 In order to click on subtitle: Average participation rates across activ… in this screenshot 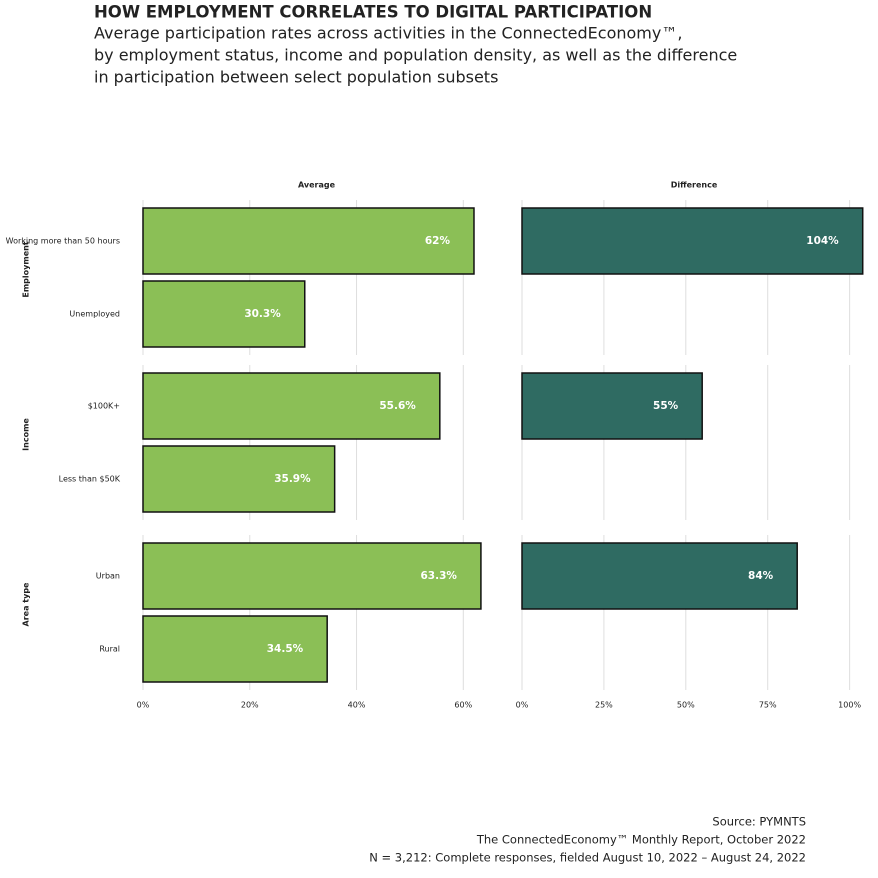, I will do `click(388, 33)`.